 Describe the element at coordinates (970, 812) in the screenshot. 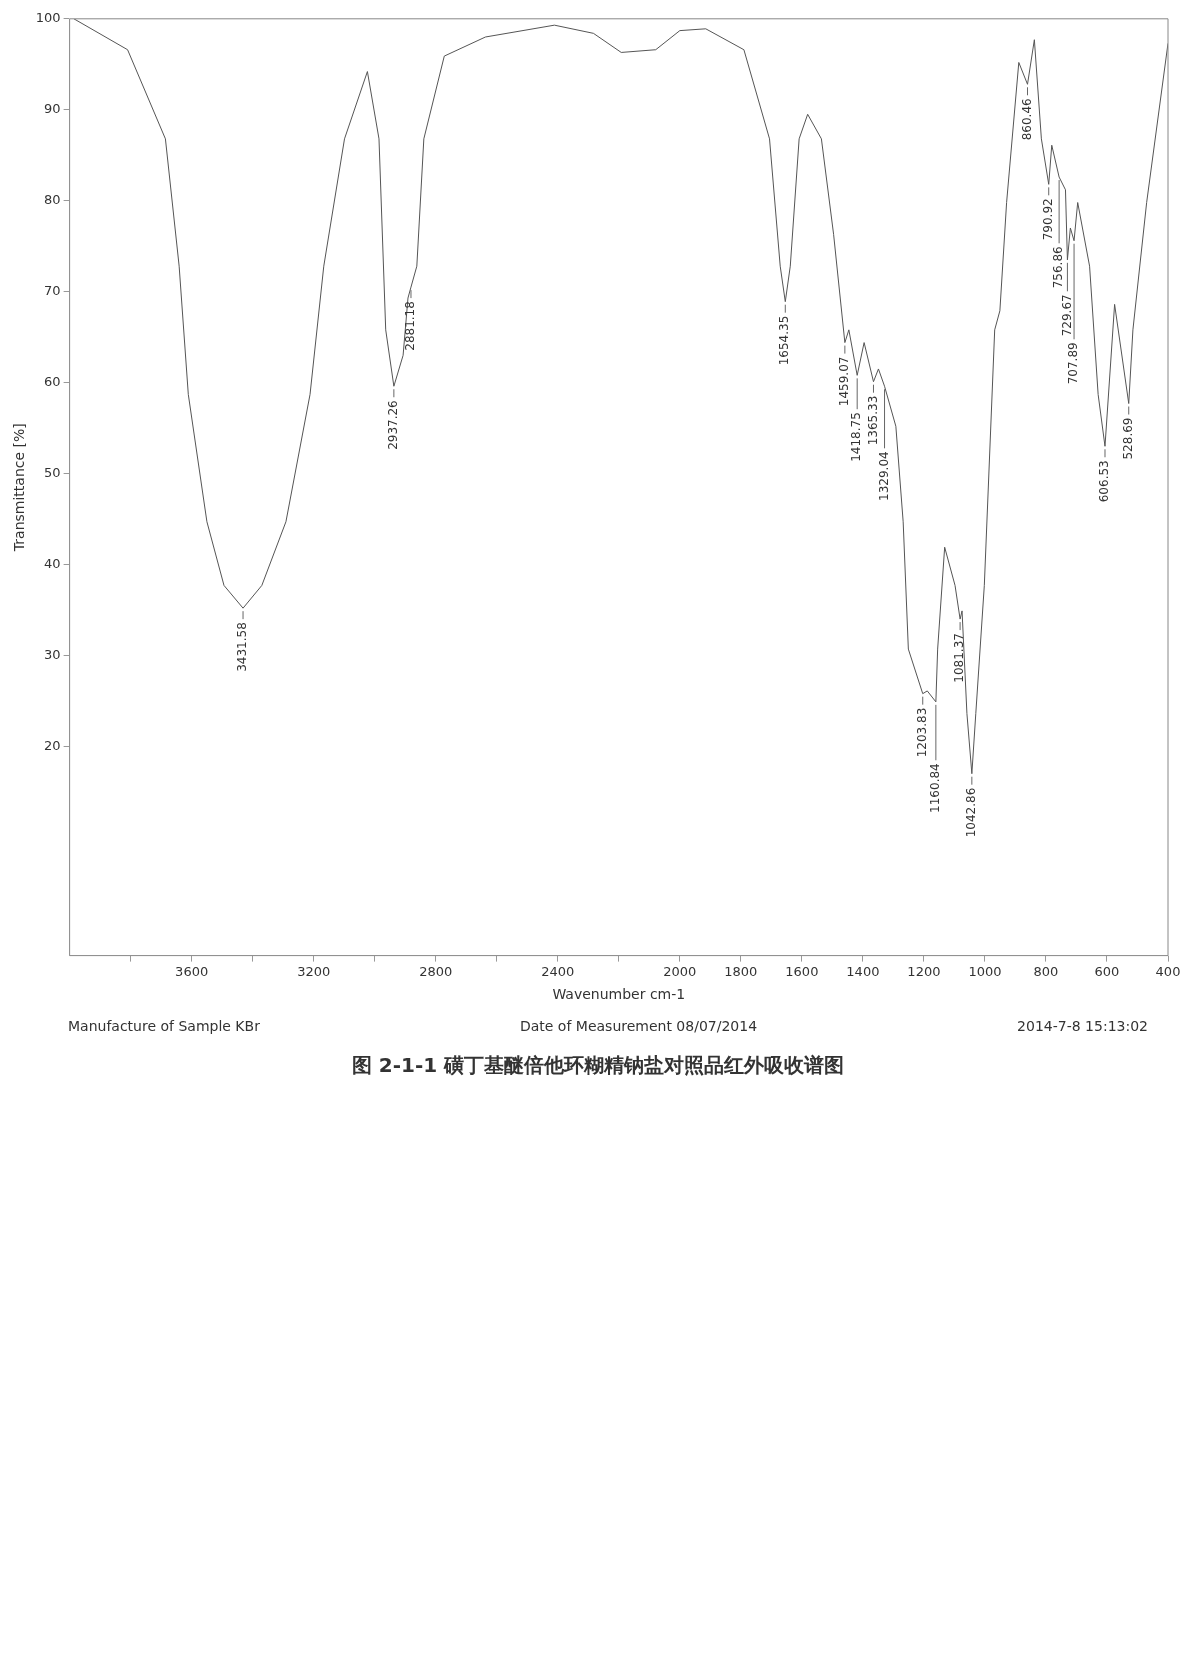

I see `annotation: 1042.86` at that location.